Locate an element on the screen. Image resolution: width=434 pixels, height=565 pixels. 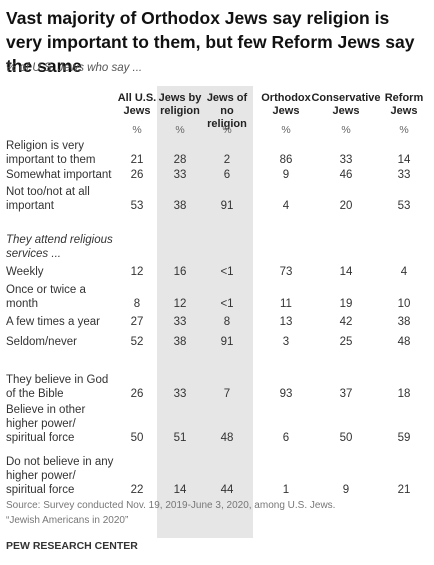
cell-value: 25 is located at coordinates (346, 342).